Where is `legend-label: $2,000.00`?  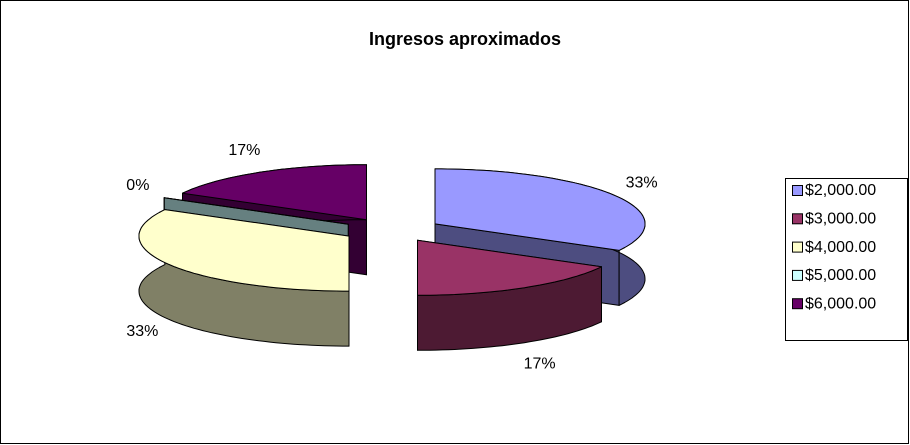 legend-label: $2,000.00 is located at coordinates (840, 190).